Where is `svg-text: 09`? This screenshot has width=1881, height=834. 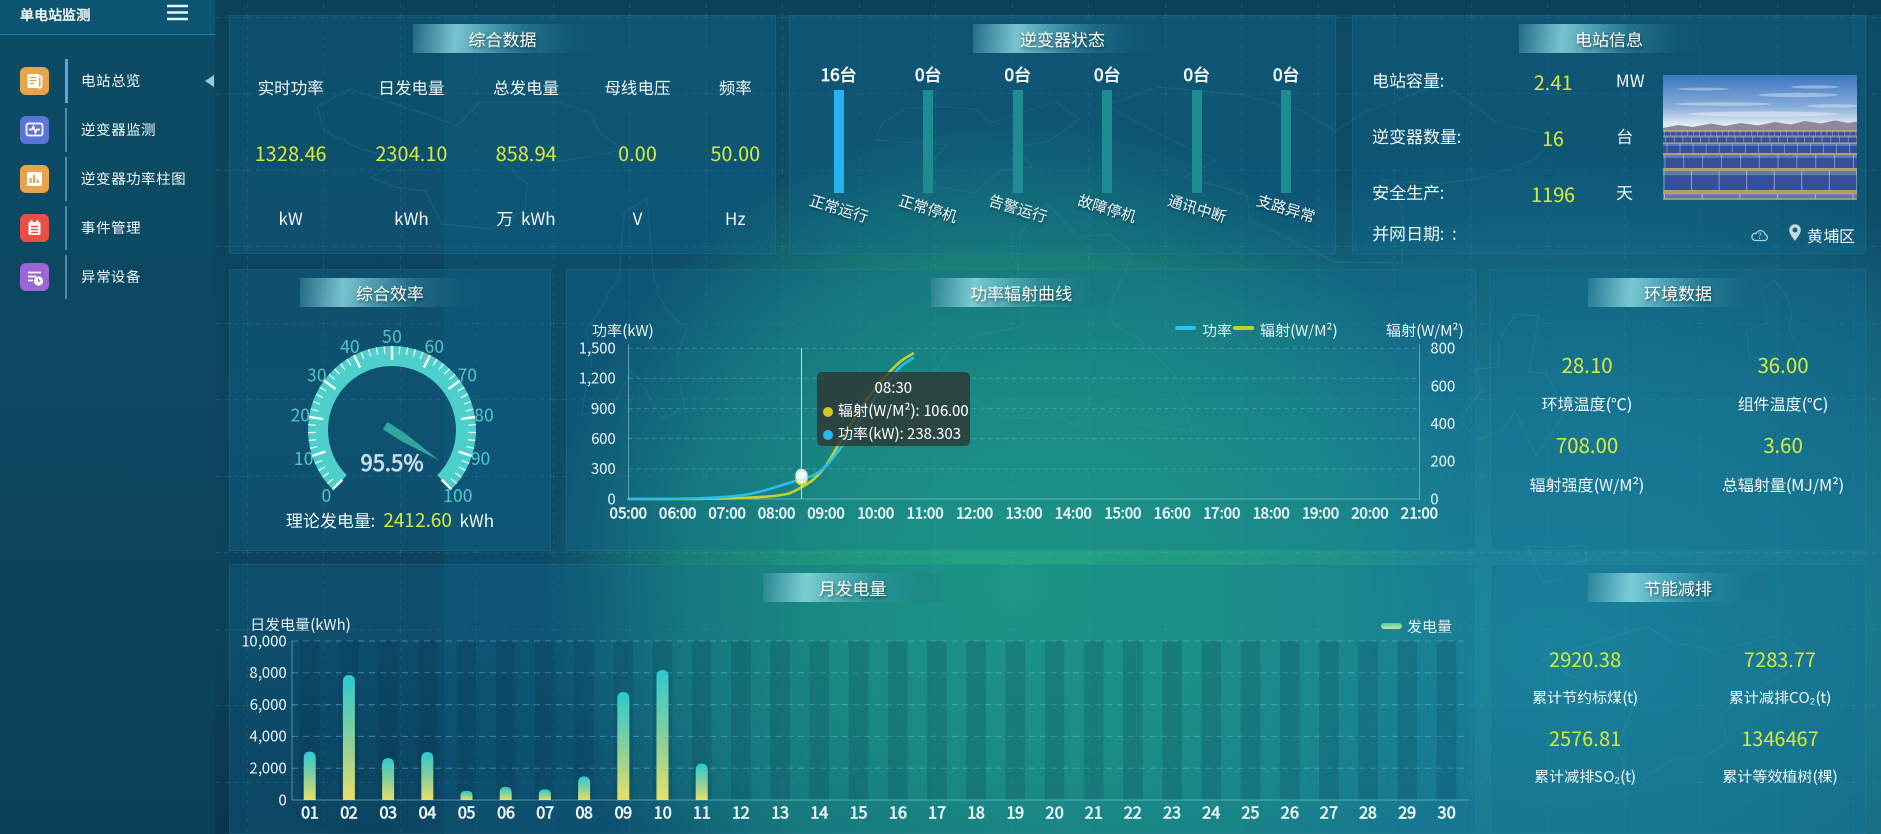
svg-text: 09 is located at coordinates (623, 812).